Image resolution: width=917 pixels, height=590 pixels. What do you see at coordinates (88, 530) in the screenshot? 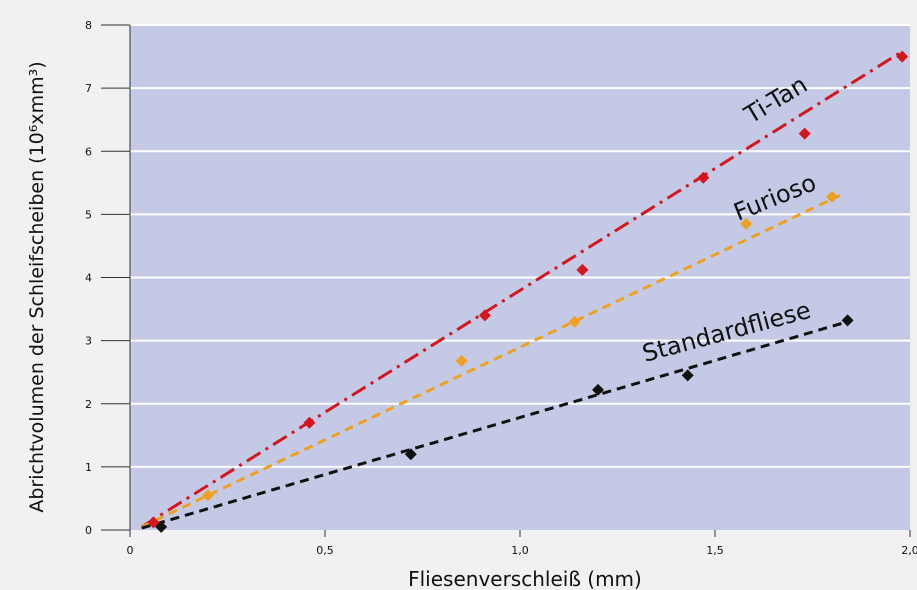
I see `y-tick-label: 0` at bounding box center [88, 530].